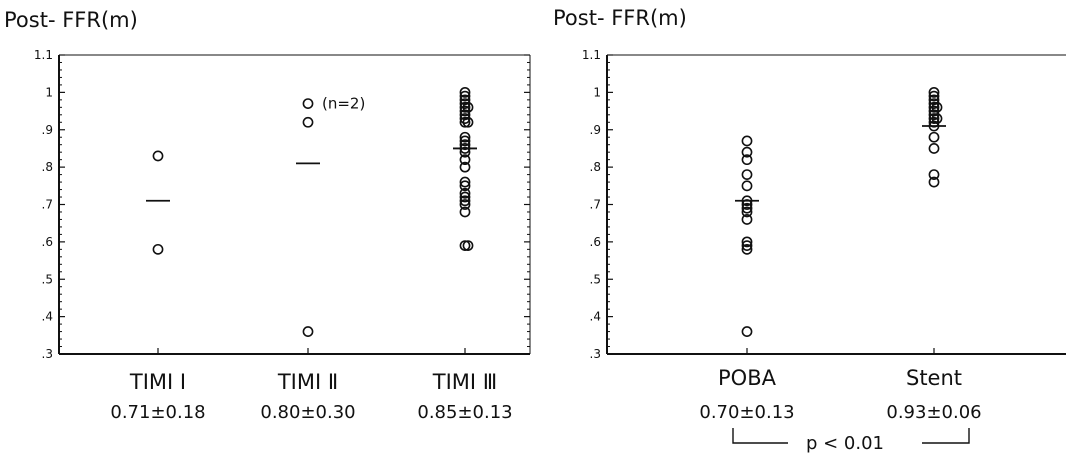 This screenshot has width=1066, height=454. Describe the element at coordinates (465, 382) in the screenshot. I see `category-label: TIMI Ⅲ` at that location.